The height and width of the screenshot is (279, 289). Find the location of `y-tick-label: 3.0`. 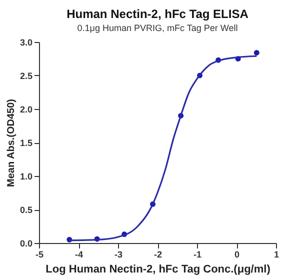

y-tick-label: 3.0 is located at coordinates (26, 43).